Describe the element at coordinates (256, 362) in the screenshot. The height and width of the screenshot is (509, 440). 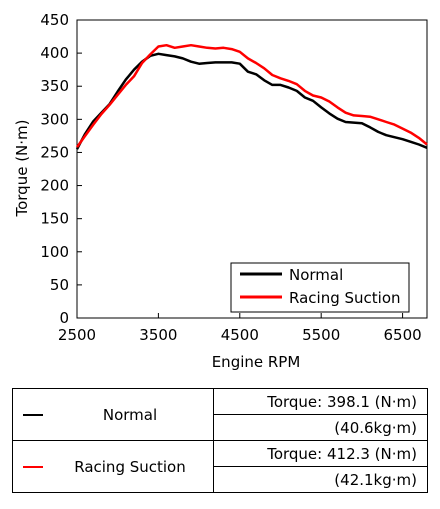
I see `x-axis-title: Engine RPM` at that location.